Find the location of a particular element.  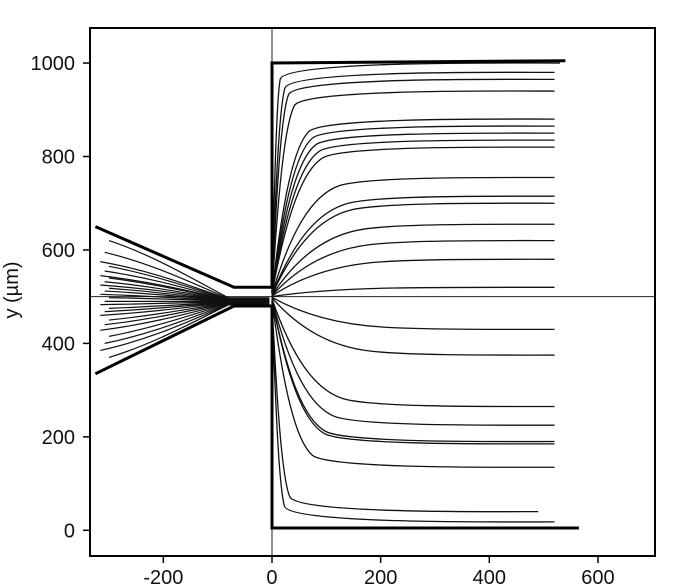

x-tick-label: 0 is located at coordinates (271, 577).